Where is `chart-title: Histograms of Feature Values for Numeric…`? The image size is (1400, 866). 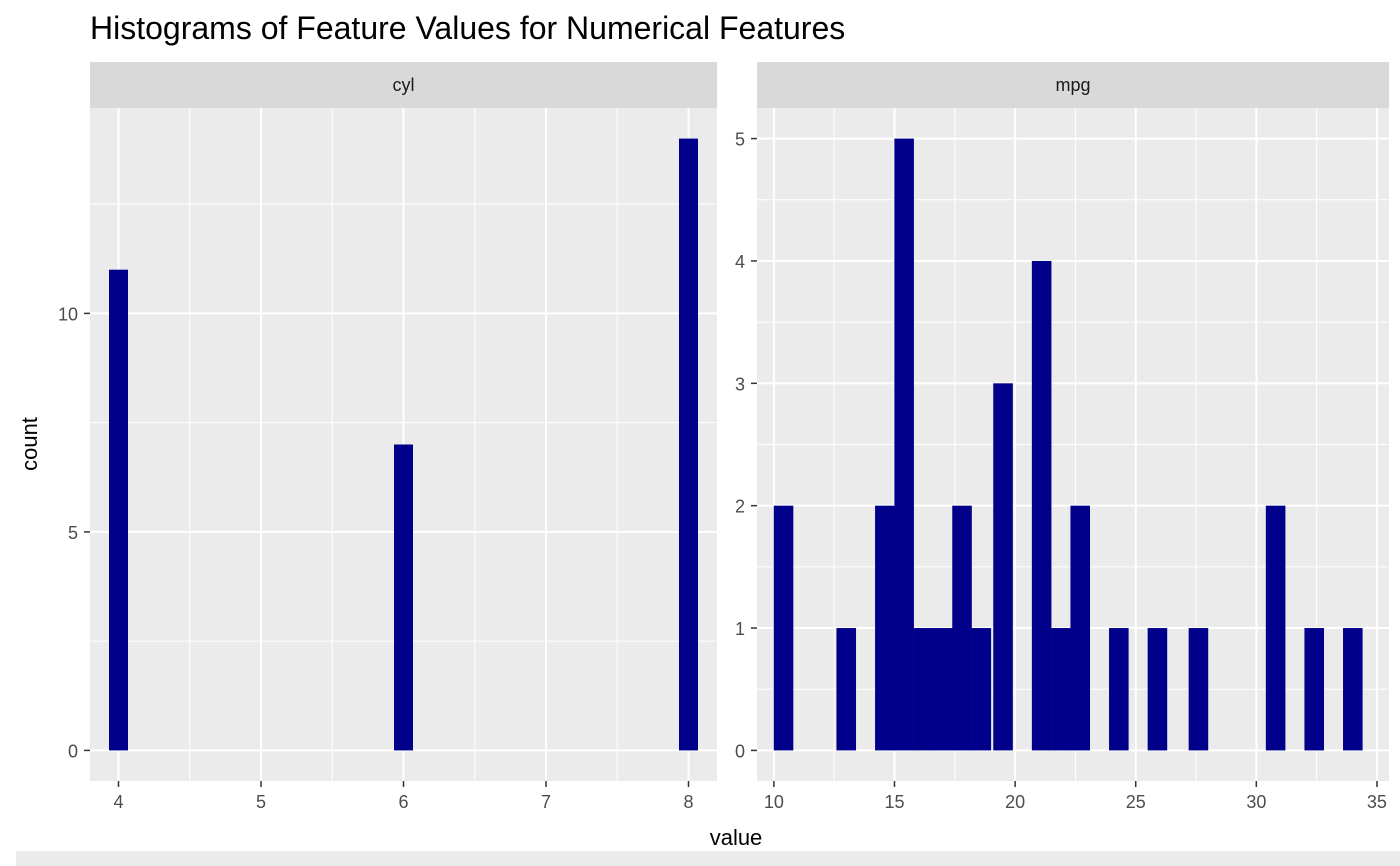
chart-title: Histograms of Feature Values for Numeric… is located at coordinates (467, 28).